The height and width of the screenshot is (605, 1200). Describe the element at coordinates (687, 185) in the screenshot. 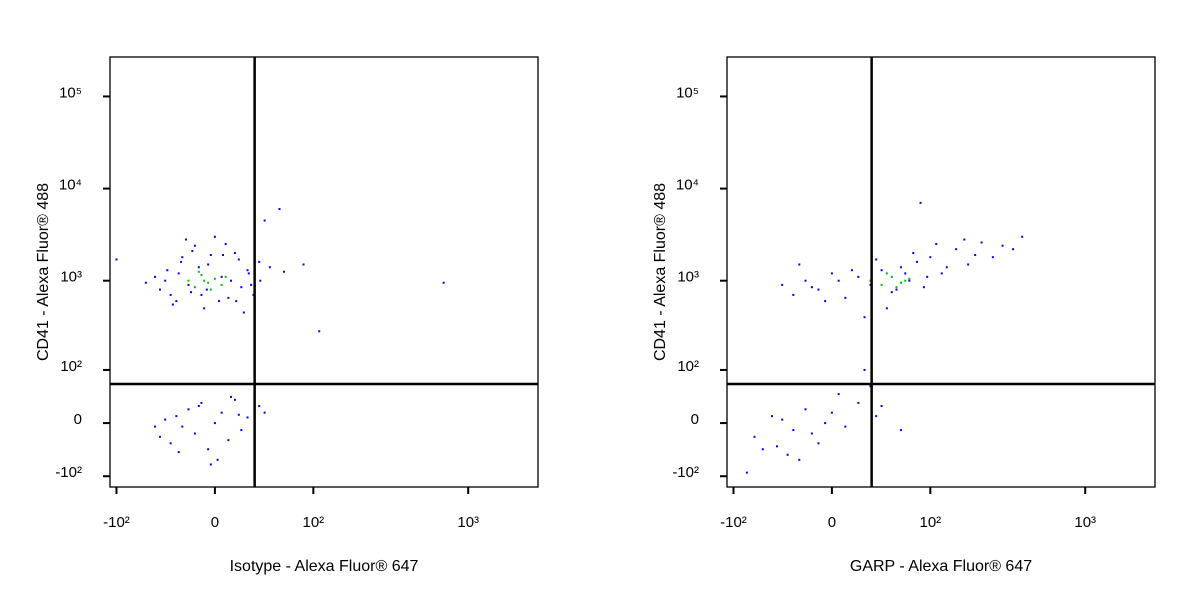

I see `y-tick-label: 10⁴` at that location.